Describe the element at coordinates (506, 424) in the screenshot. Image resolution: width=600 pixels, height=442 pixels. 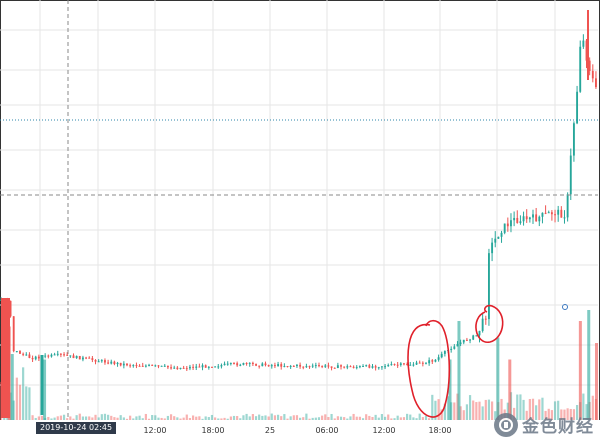
I see `jinse-logo-icon` at that location.